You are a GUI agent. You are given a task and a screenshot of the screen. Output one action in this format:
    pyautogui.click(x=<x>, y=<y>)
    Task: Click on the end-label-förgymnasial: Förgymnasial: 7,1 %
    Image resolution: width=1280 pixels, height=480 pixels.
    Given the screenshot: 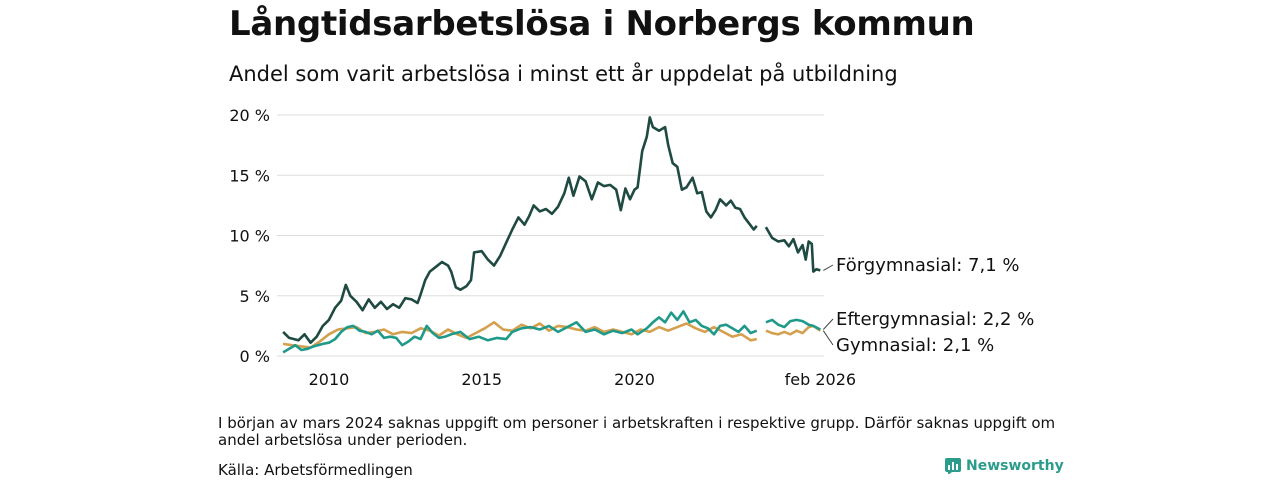 What is the action you would take?
    pyautogui.click(x=928, y=265)
    